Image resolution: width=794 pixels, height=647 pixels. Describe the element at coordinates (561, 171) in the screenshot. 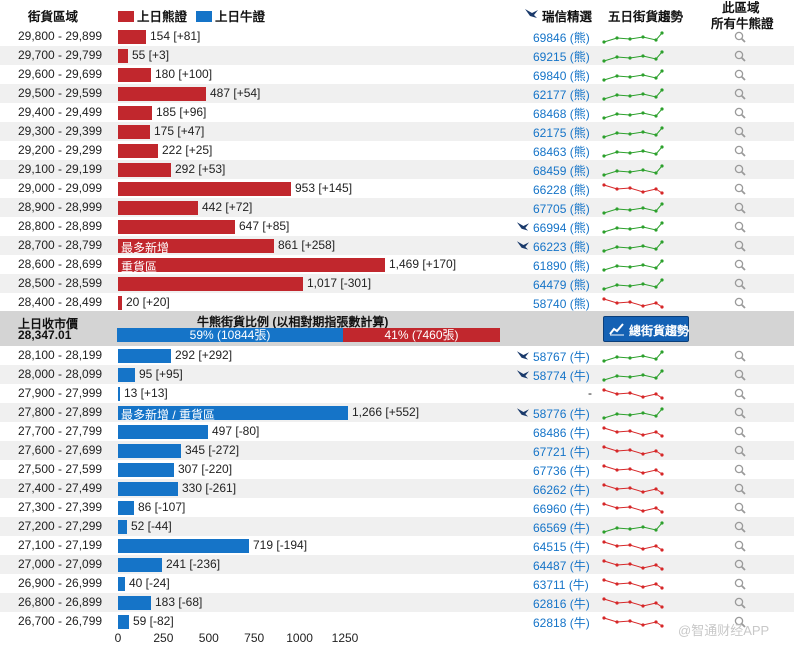

I see `cbbc-code-link: 68459 (熊)` at that location.